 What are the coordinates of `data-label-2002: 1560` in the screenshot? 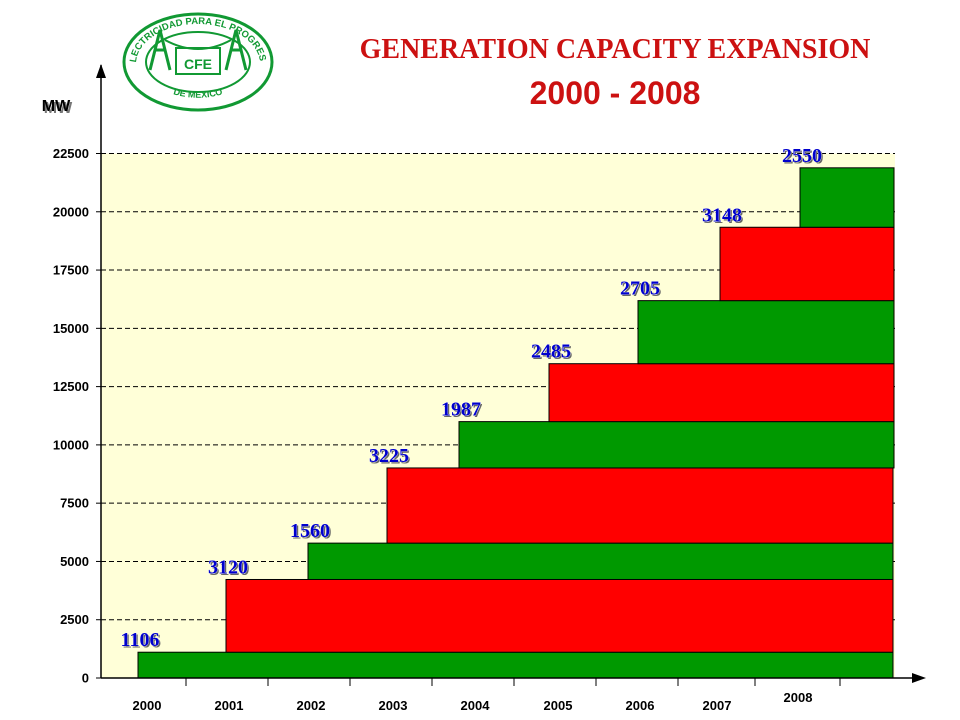 It's located at (310, 531).